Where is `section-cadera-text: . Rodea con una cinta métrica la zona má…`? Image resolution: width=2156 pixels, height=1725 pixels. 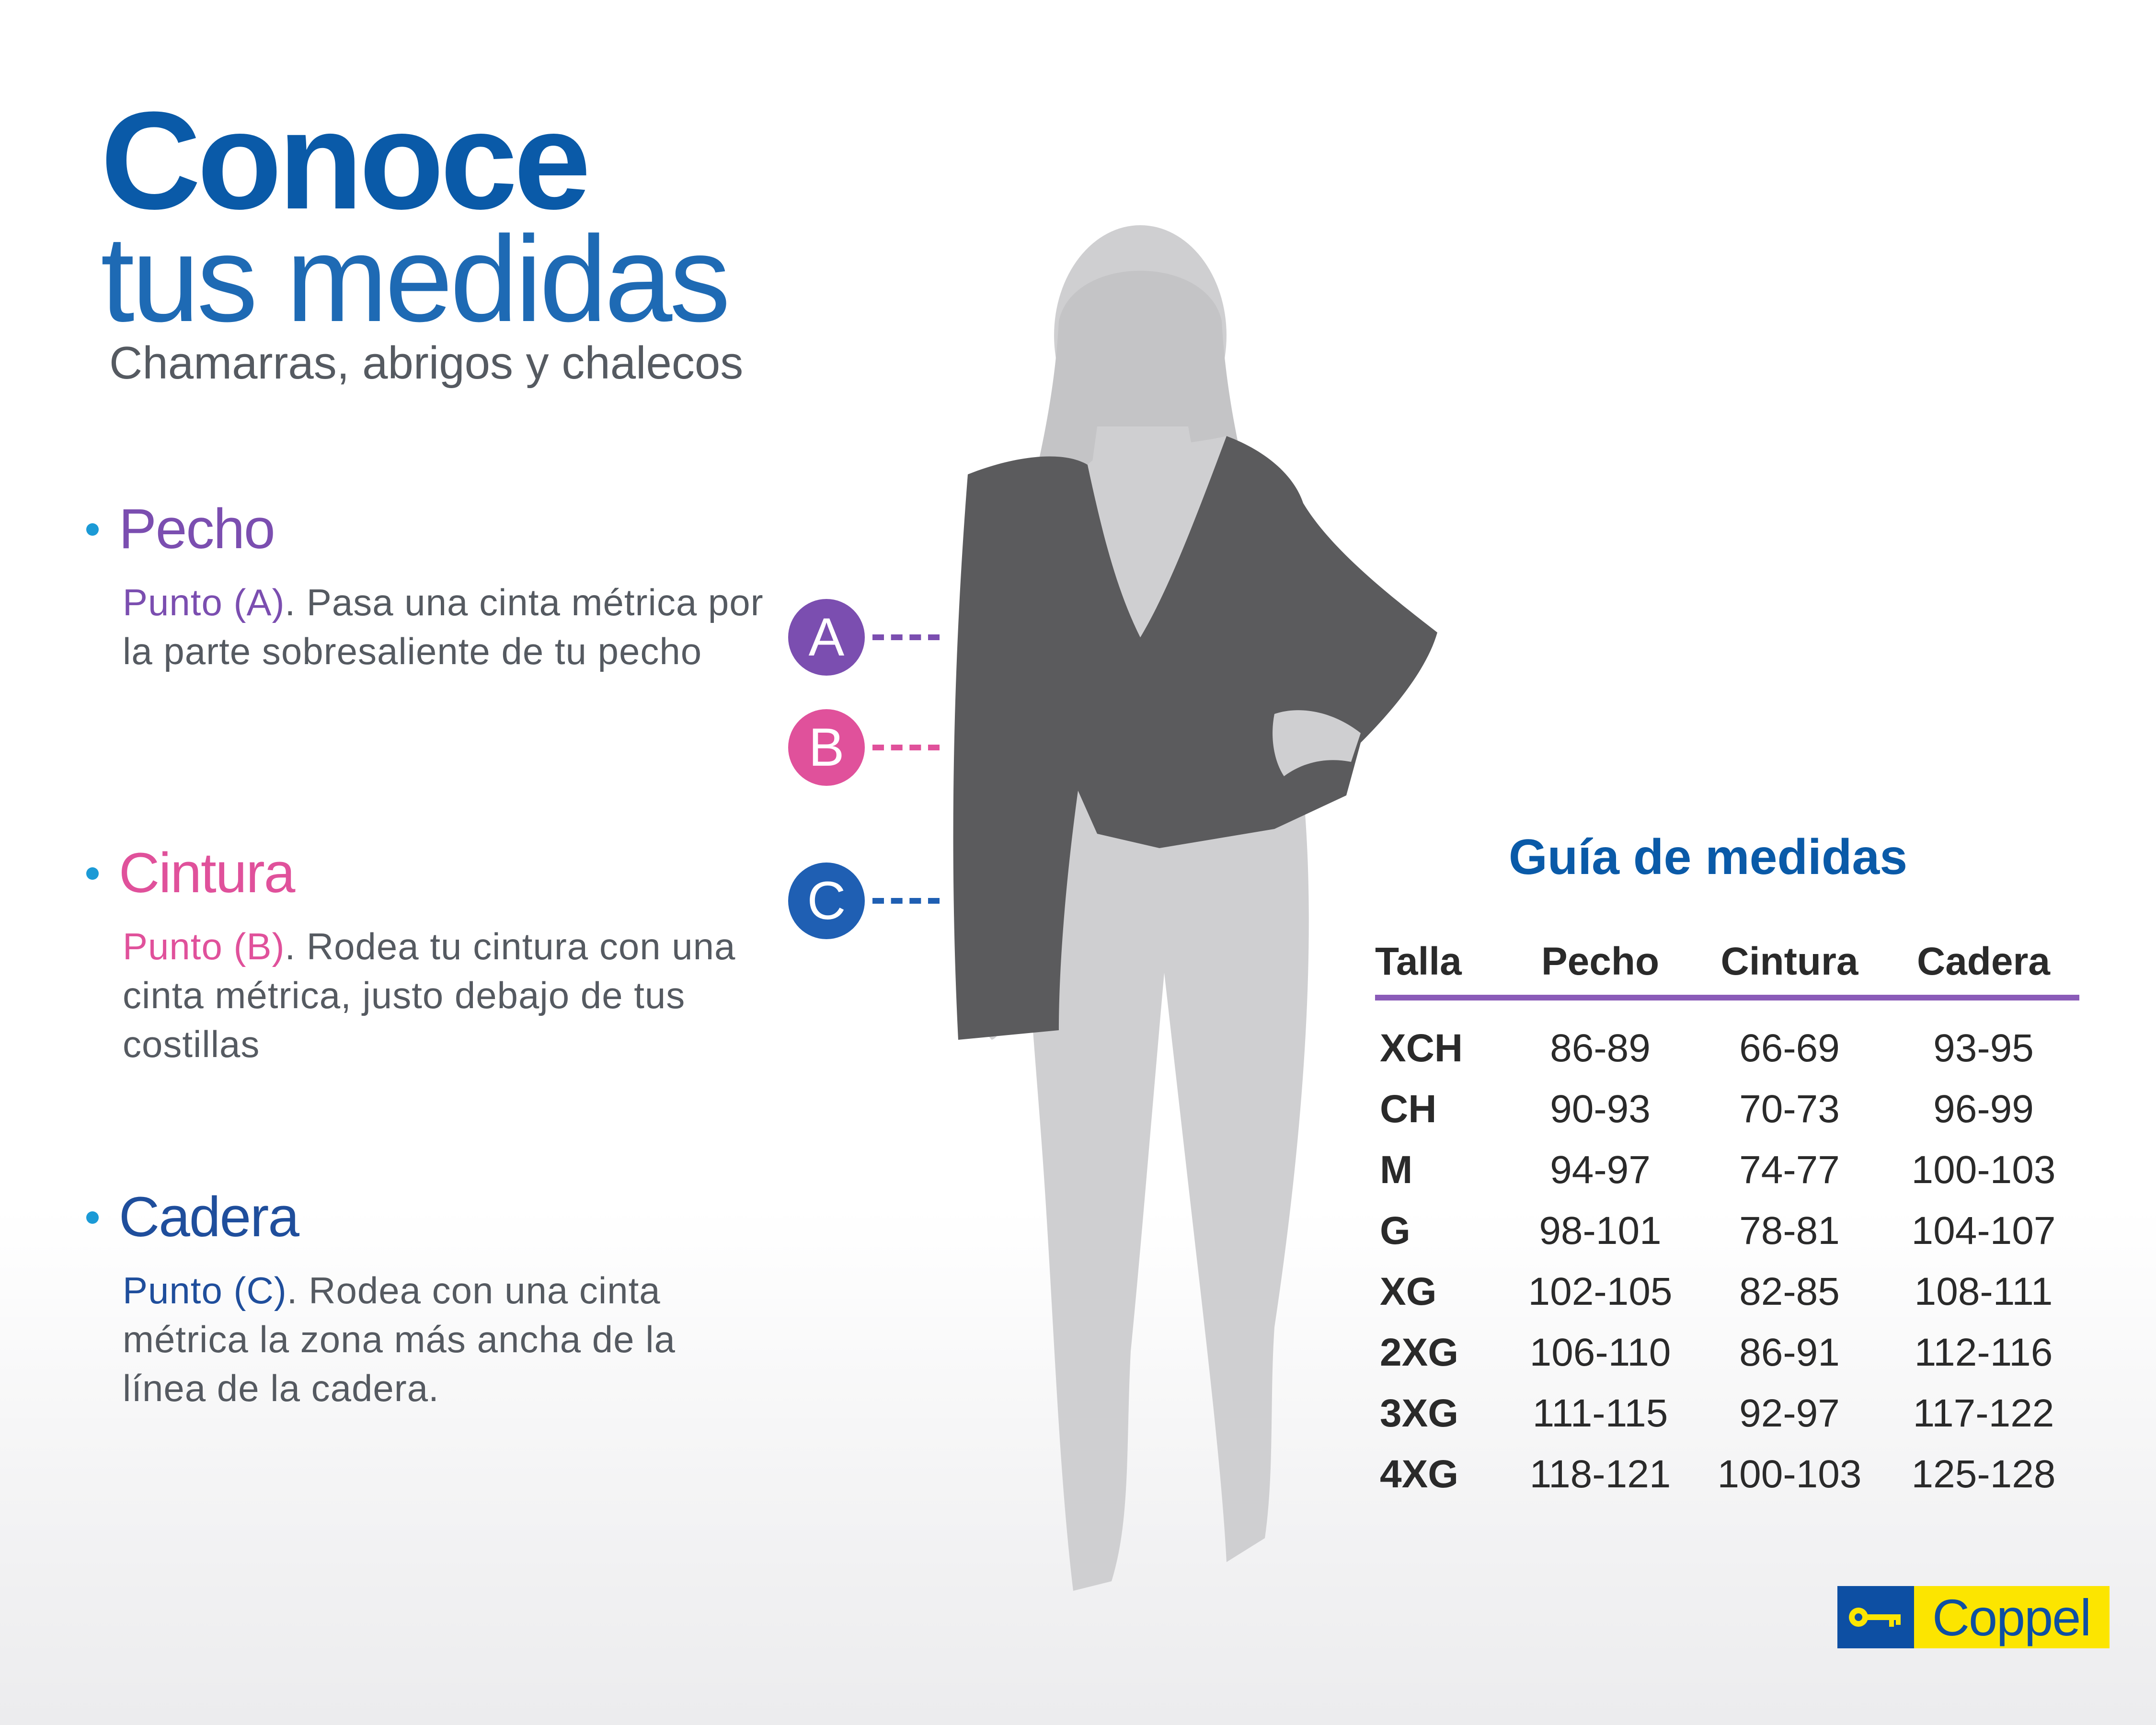
section-cadera-text: . Rodea con una cinta métrica la zona má… is located at coordinates (399, 1339).